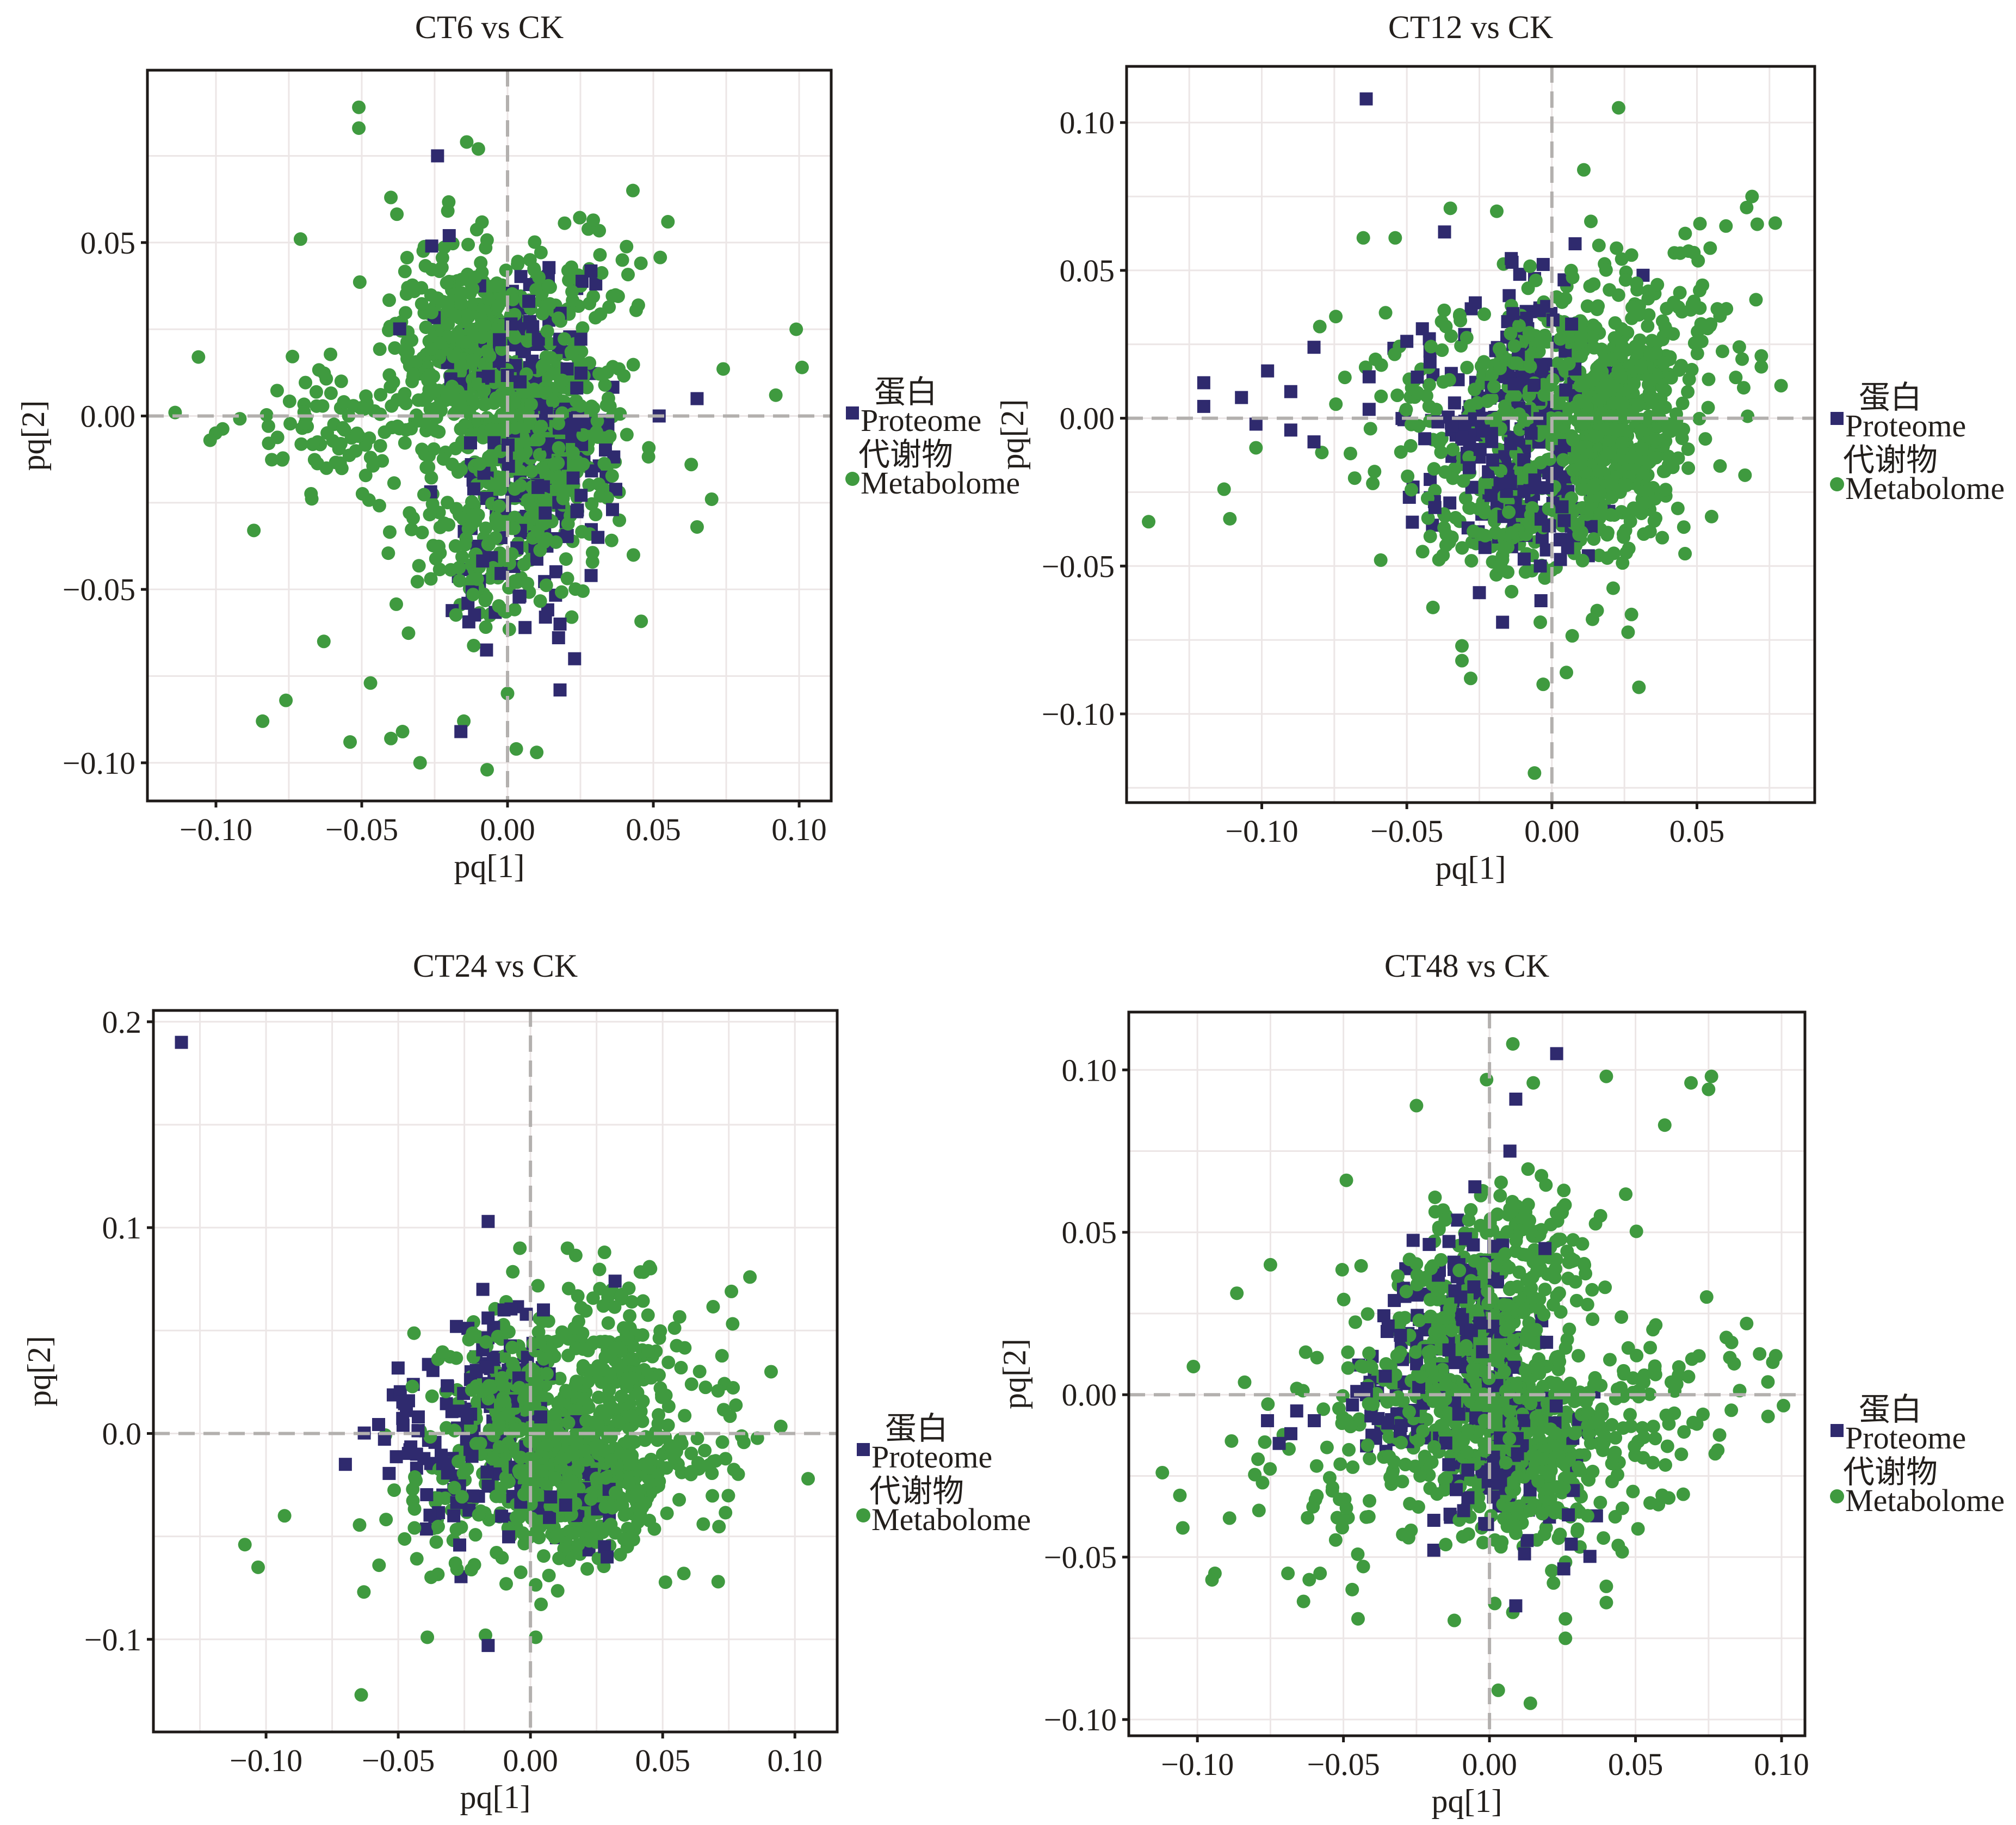 The height and width of the screenshot is (1825, 2016). I want to click on x-tick-label: −0.05, so click(398, 1760).